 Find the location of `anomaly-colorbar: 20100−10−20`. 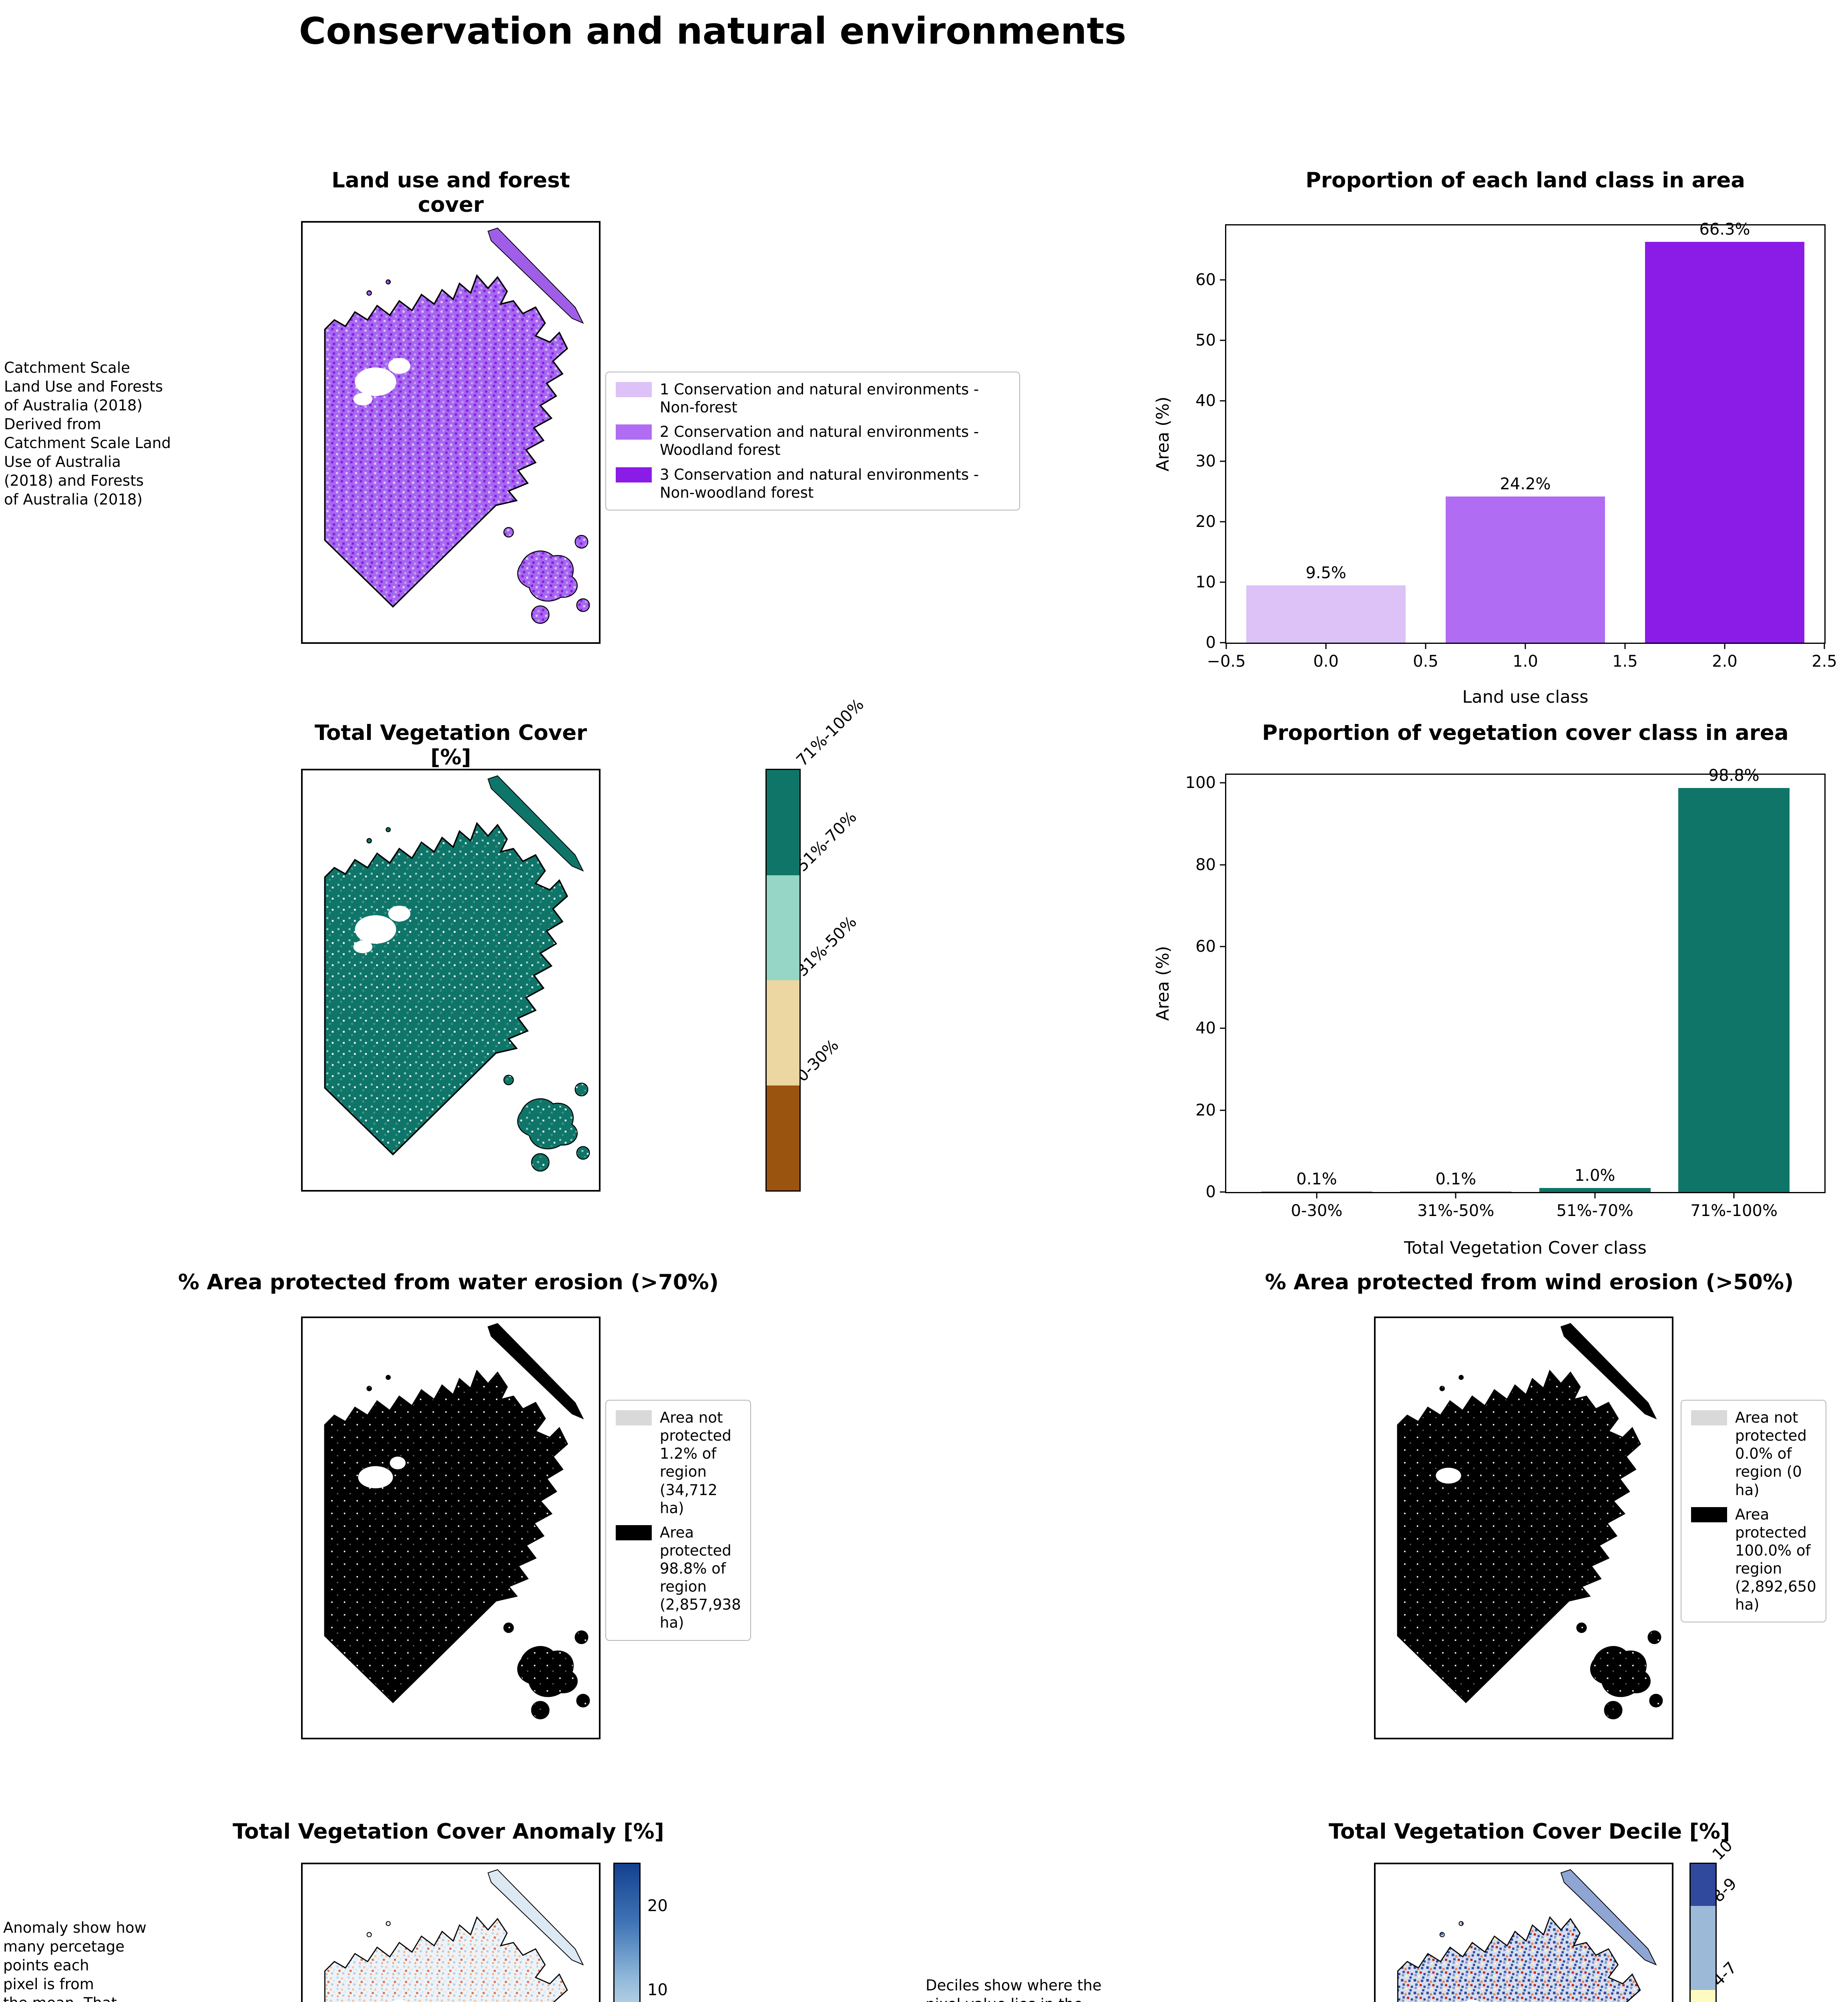

anomaly-colorbar: 20100−10−20 is located at coordinates (641, 1932).